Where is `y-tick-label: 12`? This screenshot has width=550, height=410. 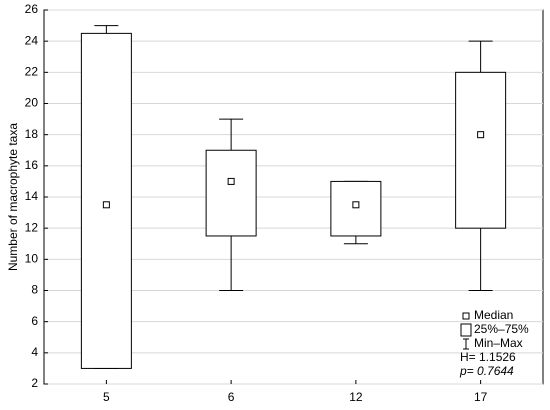 y-tick-label: 12 is located at coordinates (32, 227).